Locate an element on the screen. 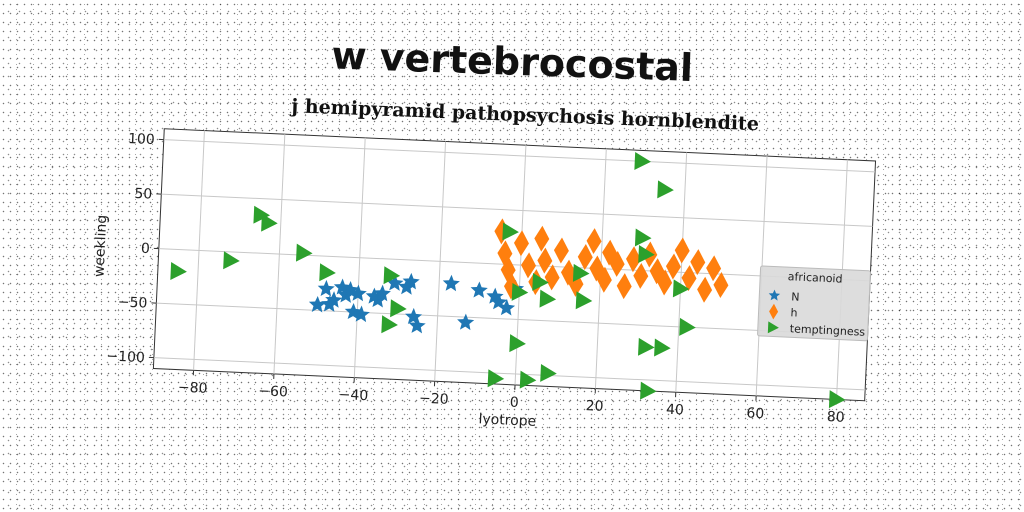  legend-title: africanoid is located at coordinates (815, 277).